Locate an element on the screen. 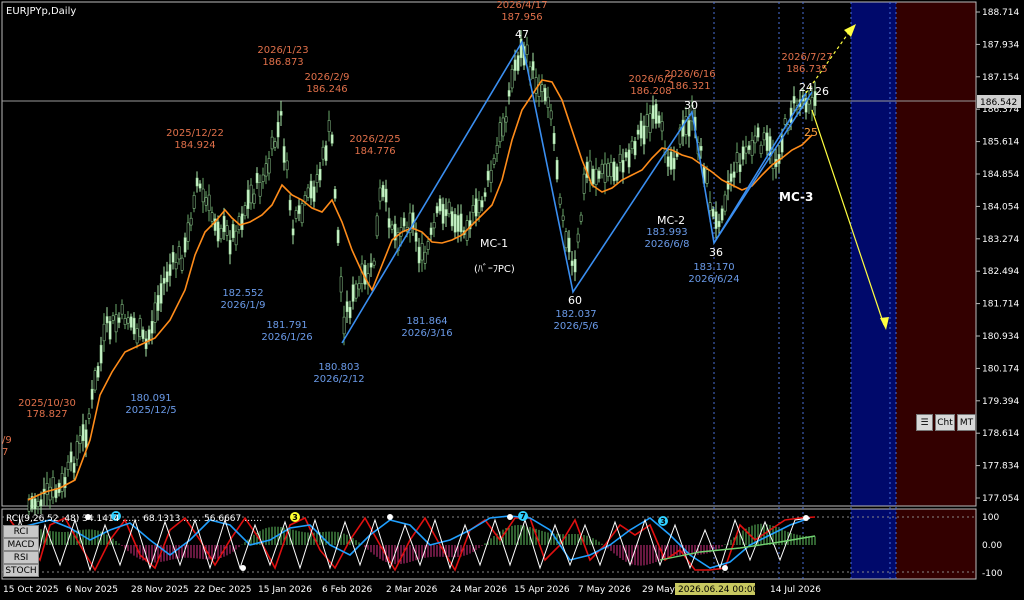 The width and height of the screenshot is (1024, 600). indicator-button-stoch: STOCH is located at coordinates (21, 570).